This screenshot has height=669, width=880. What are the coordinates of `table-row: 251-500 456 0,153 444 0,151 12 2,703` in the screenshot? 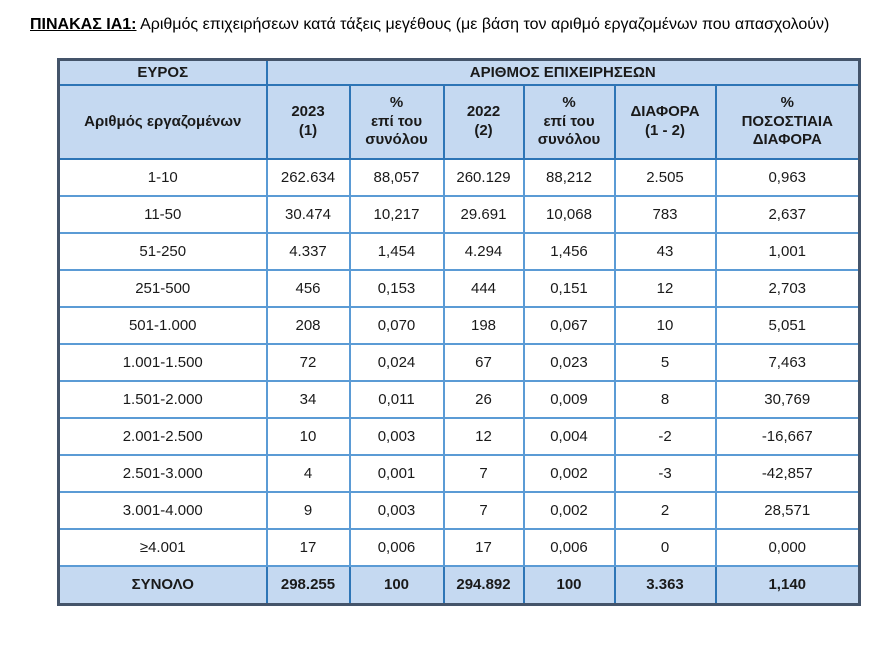 It's located at (459, 289).